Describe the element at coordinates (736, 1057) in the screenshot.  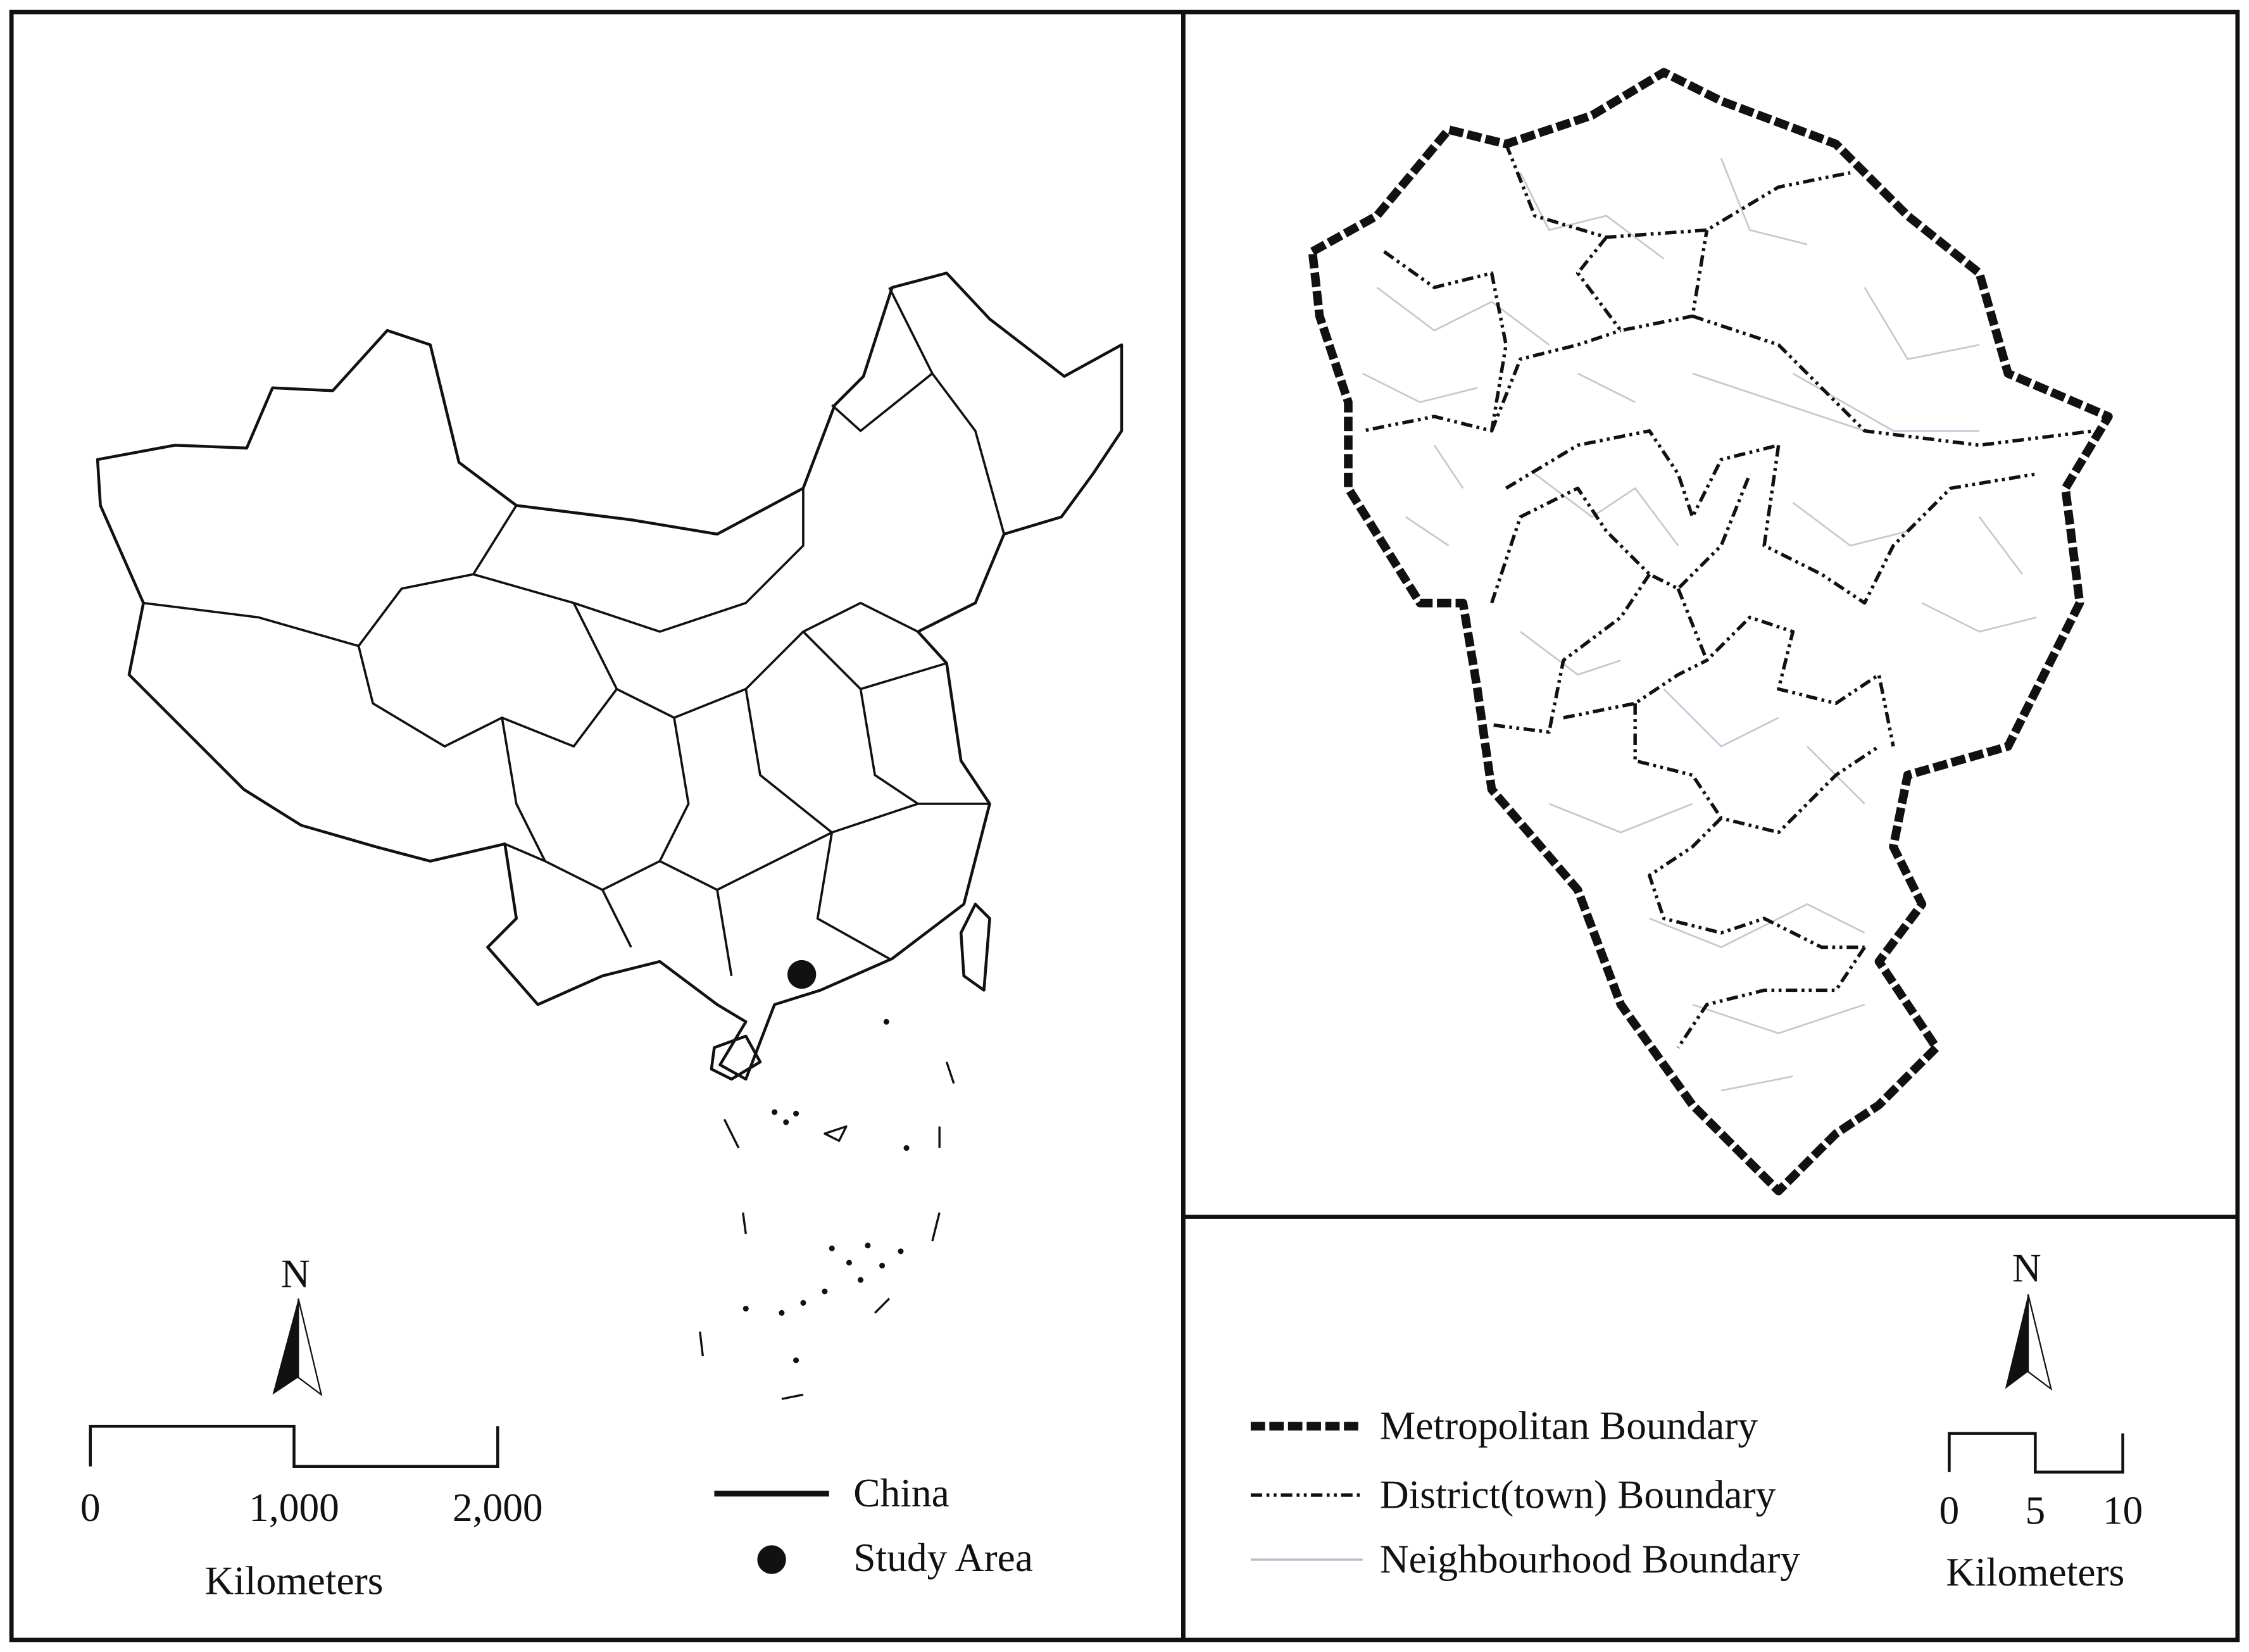
I see `hainan` at that location.